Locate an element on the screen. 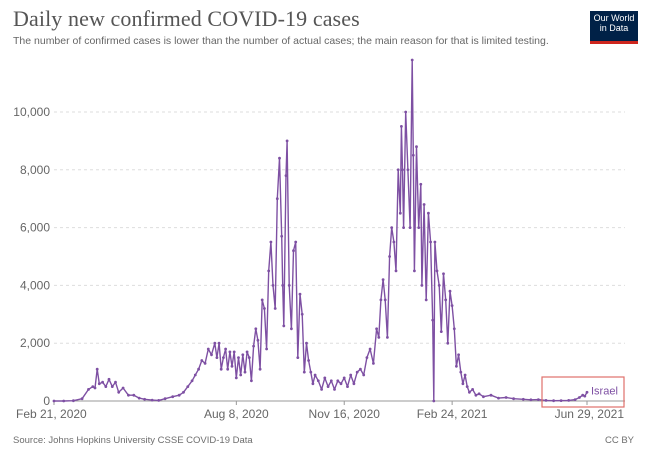 This screenshot has height=459, width=650. x-tick-label: Aug 8, 2020 is located at coordinates (236, 414).